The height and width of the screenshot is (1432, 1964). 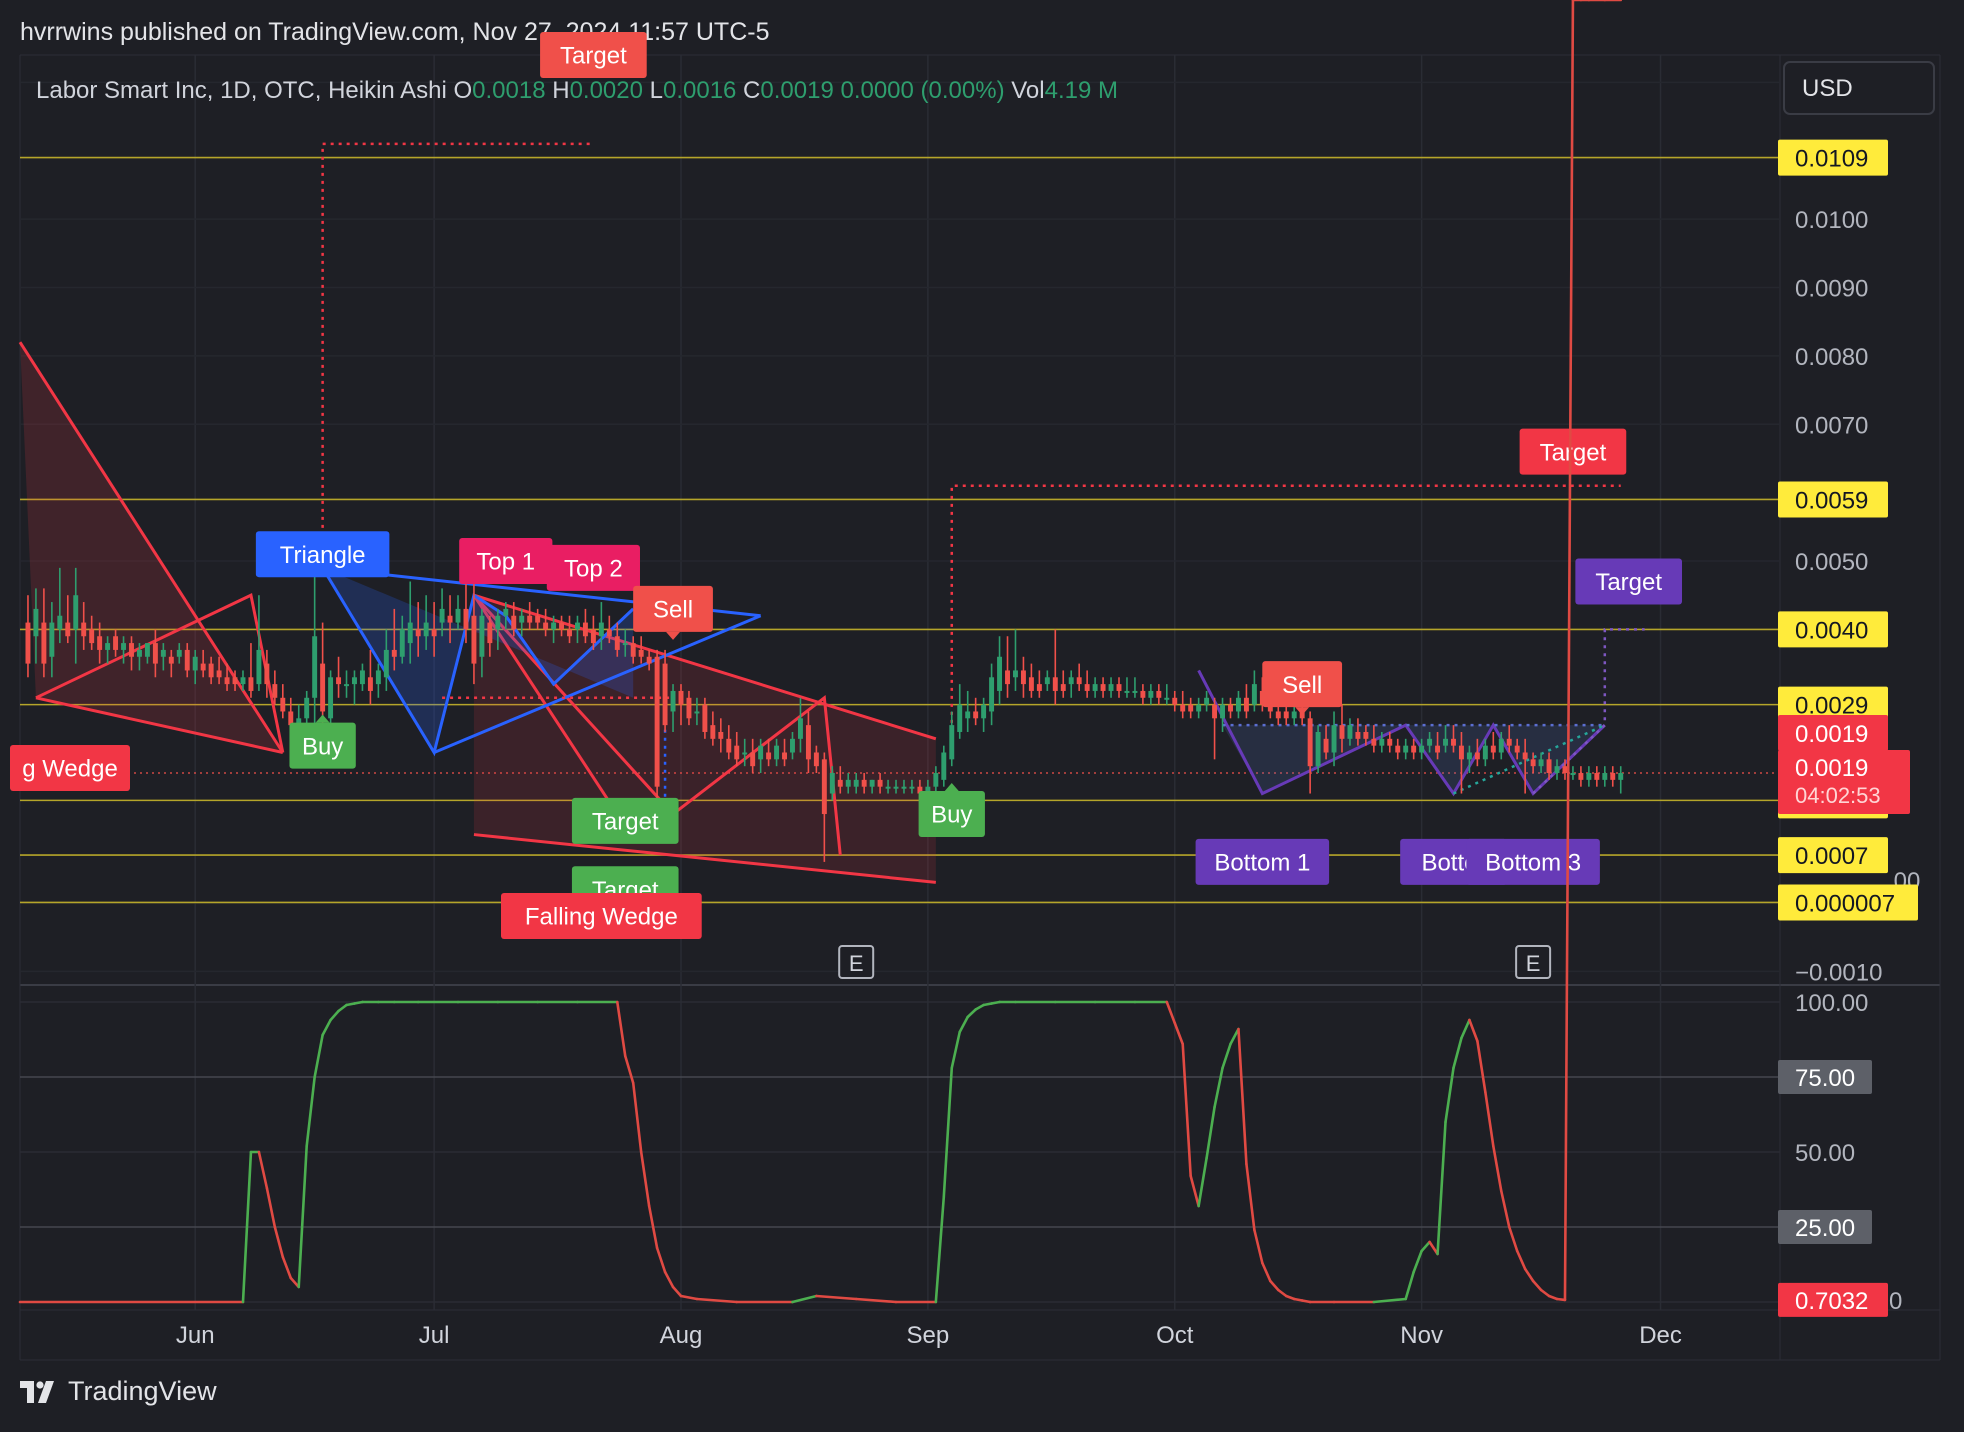 What do you see at coordinates (1833, 733) in the screenshot?
I see `price-tag-last: 0.0019` at bounding box center [1833, 733].